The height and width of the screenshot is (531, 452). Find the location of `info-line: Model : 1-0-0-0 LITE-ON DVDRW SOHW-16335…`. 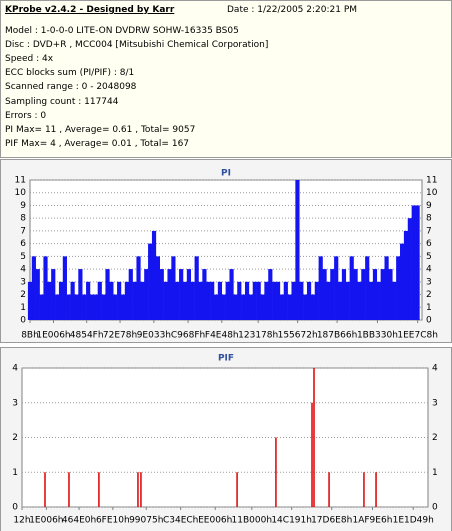

info-line: Model : 1-0-0-0 LITE-ON DVDRW SOHW-16335… is located at coordinates (122, 31).